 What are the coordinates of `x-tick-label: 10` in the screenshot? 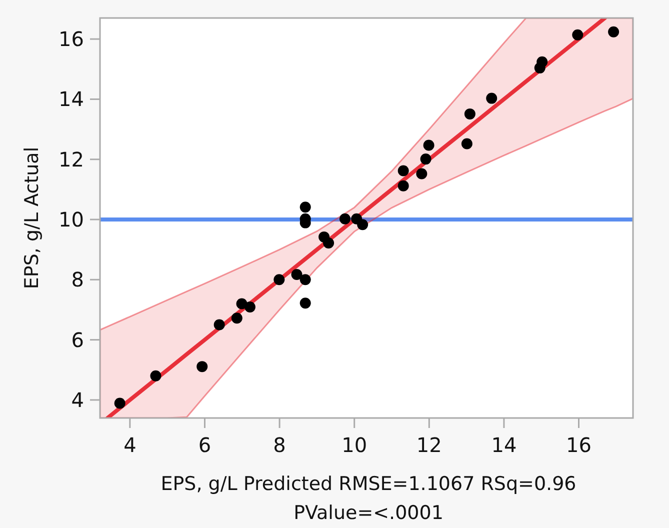 It's located at (355, 445).